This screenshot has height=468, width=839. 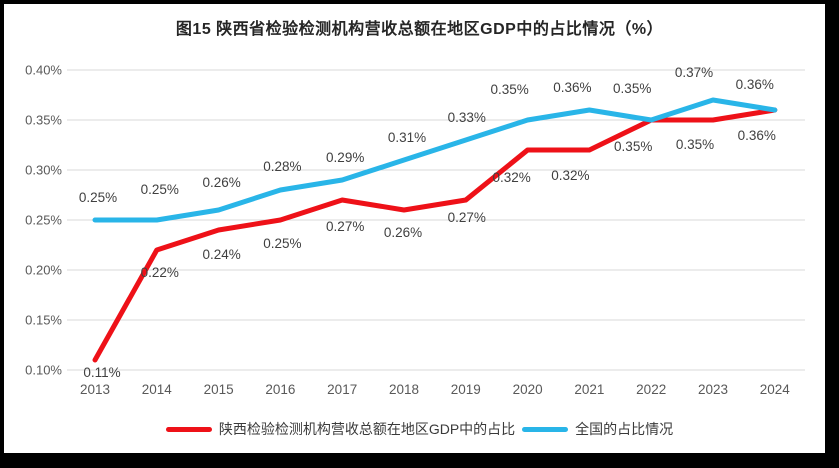 What do you see at coordinates (466, 389) in the screenshot?
I see `x-tick-label: 2019` at bounding box center [466, 389].